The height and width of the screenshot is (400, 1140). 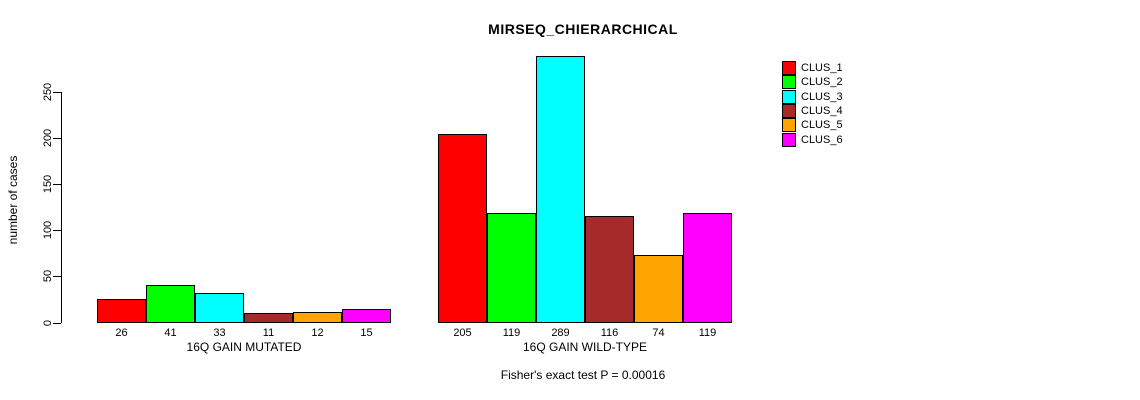 What do you see at coordinates (822, 68) in the screenshot?
I see `legend-label: CLUS_1` at bounding box center [822, 68].